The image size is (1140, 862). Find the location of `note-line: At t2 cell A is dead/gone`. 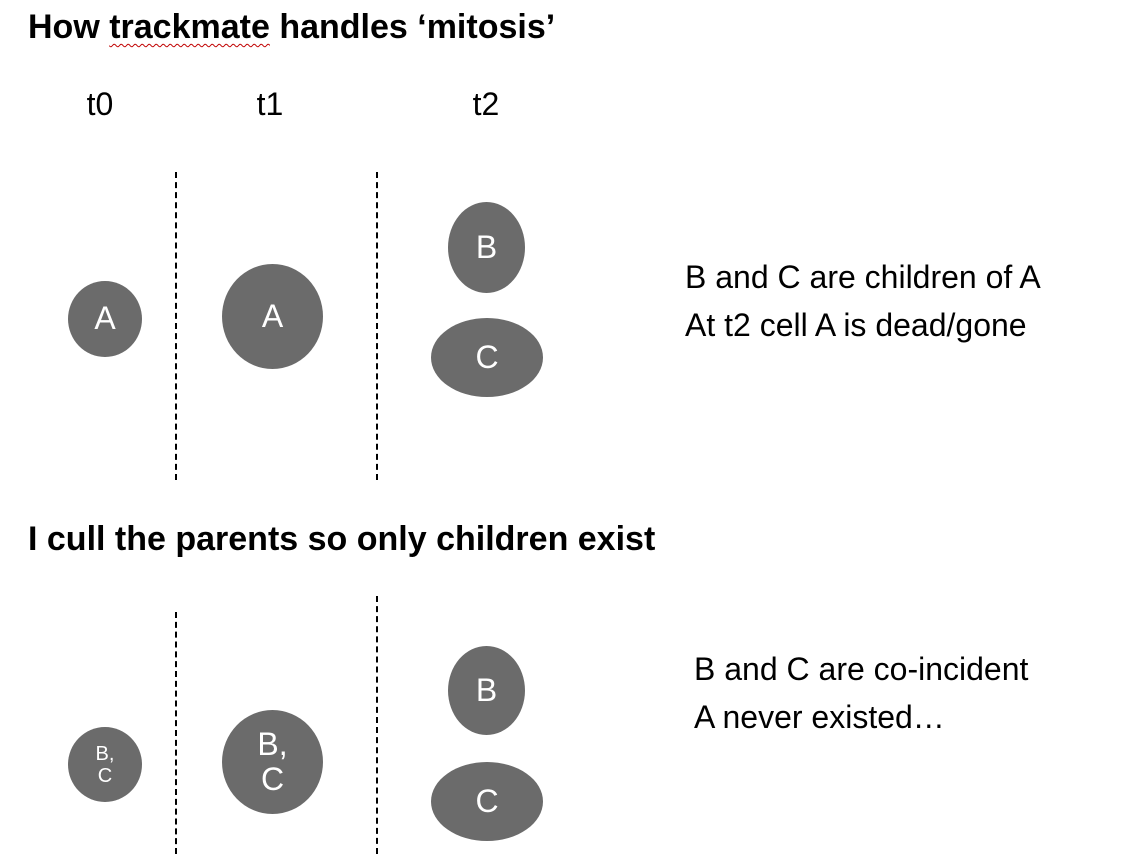

note-line: At t2 cell A is dead/gone is located at coordinates (856, 325).